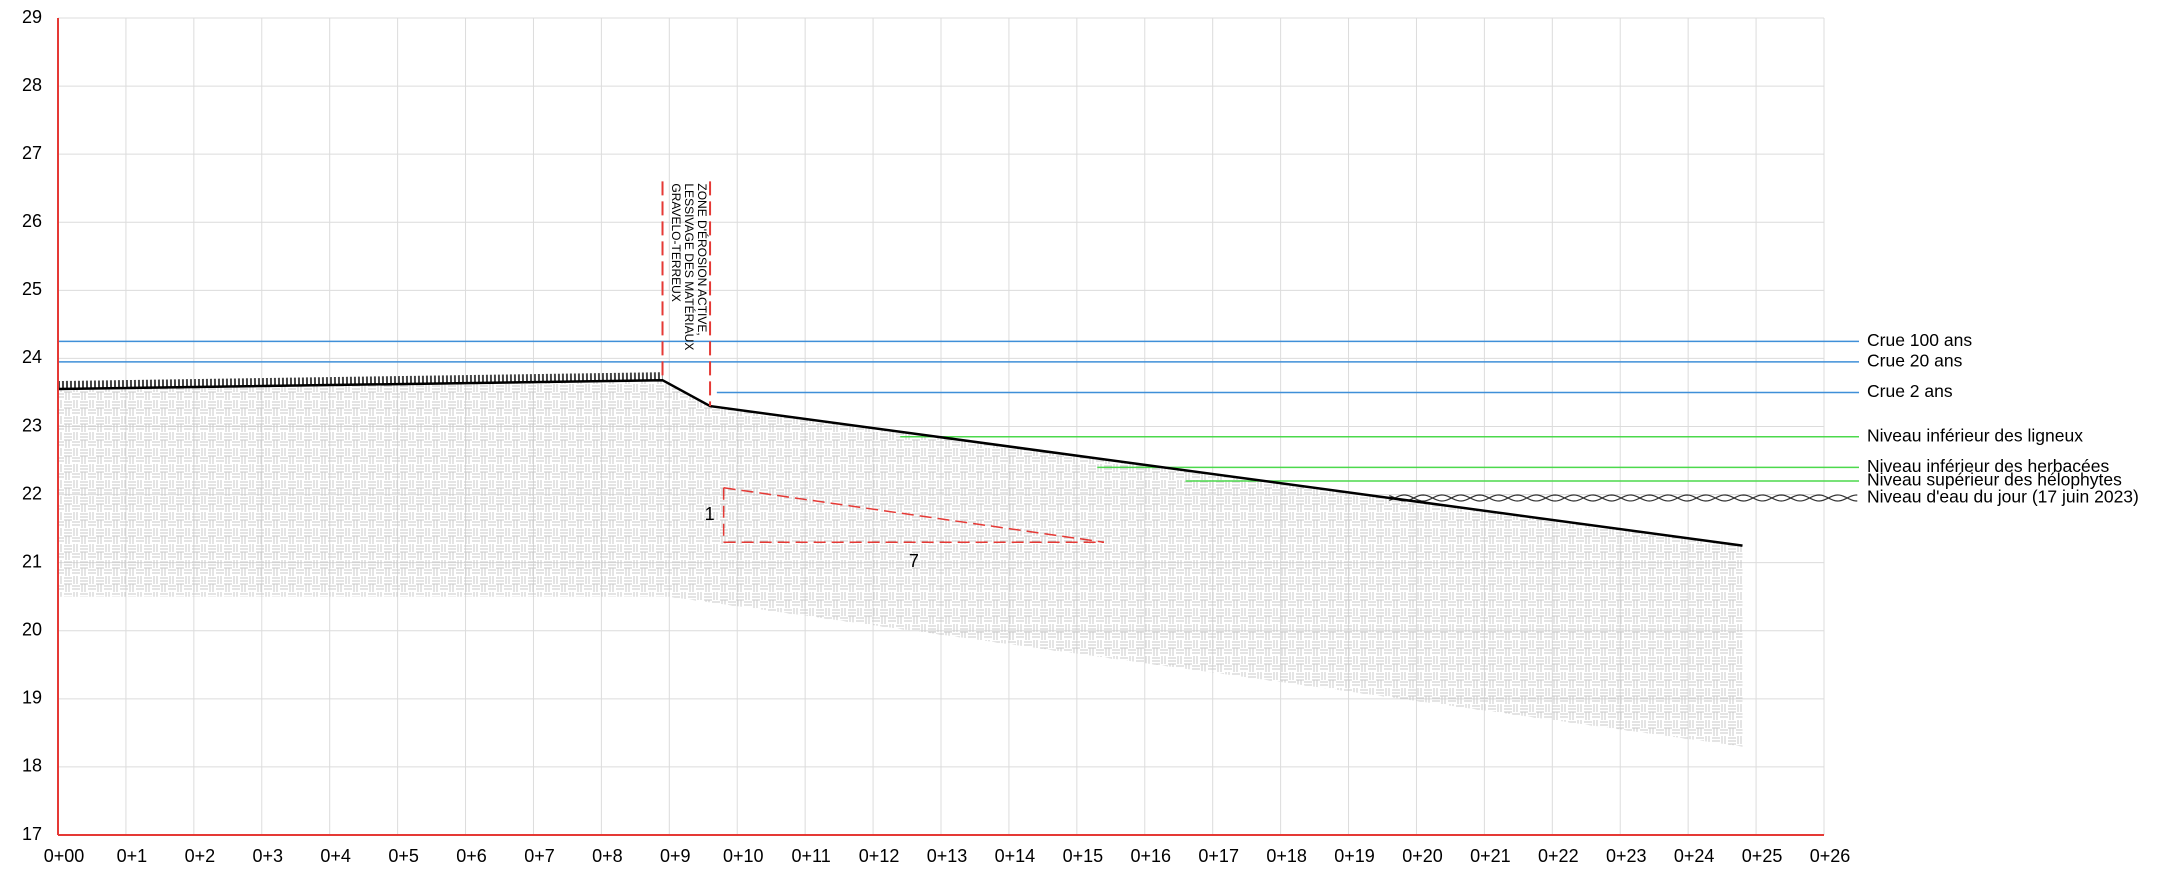 The width and height of the screenshot is (2167, 872). I want to click on x-tick-label: 0+3, so click(267, 856).